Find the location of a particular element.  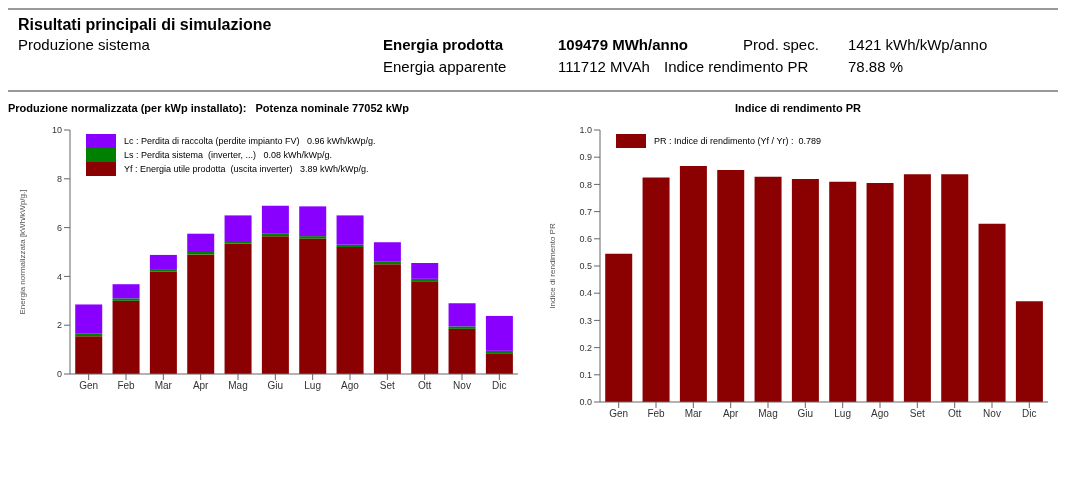

text: 78.88 % is located at coordinates (876, 66).